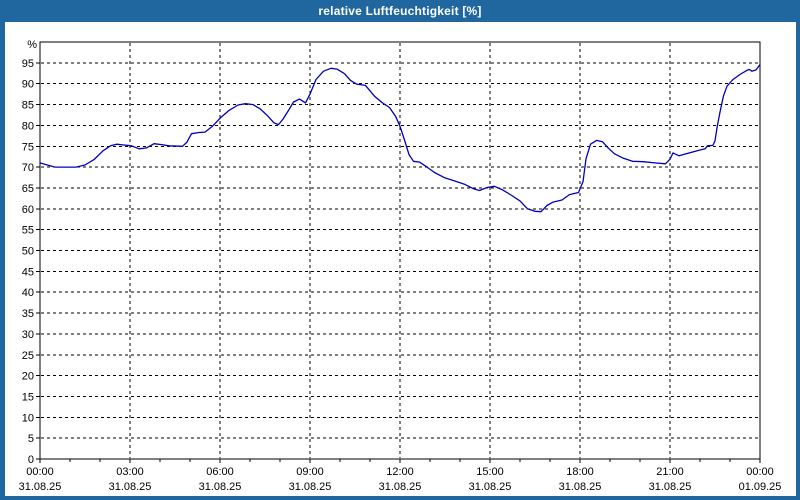  I want to click on x-tick-date-label: 01.09.25, so click(760, 487).